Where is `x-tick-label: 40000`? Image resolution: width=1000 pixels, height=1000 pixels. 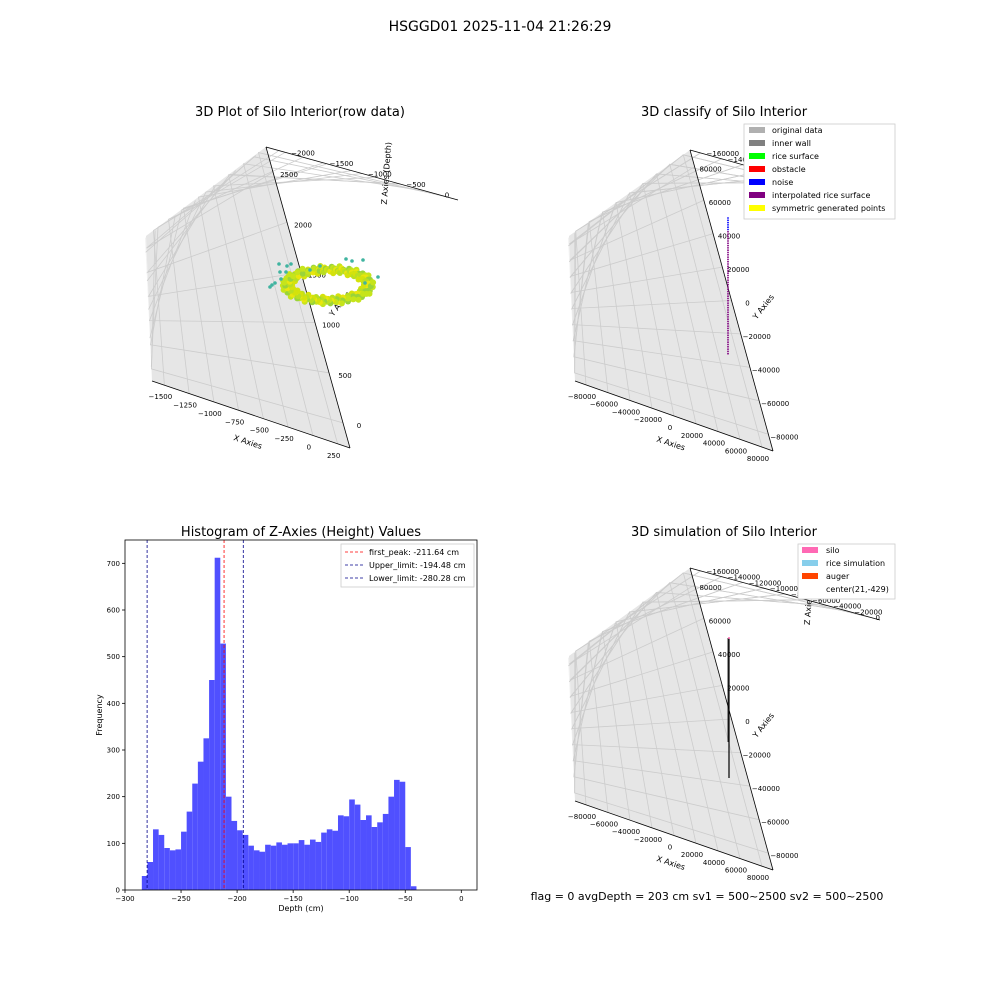 x-tick-label: 40000 is located at coordinates (714, 444).